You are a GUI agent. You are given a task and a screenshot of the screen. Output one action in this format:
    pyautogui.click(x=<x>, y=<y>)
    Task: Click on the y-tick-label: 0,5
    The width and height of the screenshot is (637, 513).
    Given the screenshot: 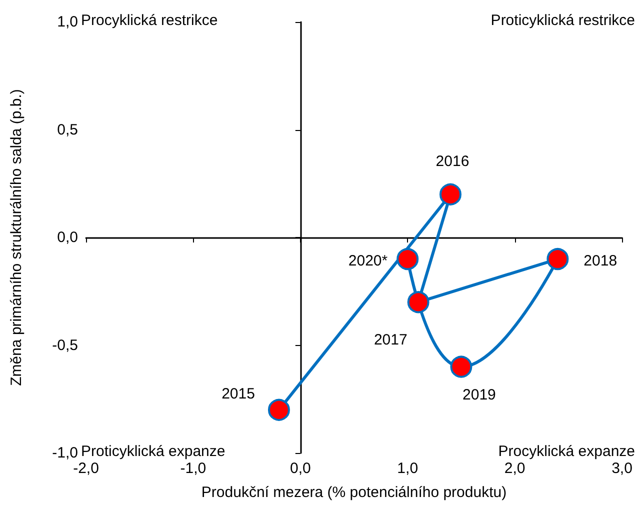 What is the action you would take?
    pyautogui.click(x=67, y=129)
    